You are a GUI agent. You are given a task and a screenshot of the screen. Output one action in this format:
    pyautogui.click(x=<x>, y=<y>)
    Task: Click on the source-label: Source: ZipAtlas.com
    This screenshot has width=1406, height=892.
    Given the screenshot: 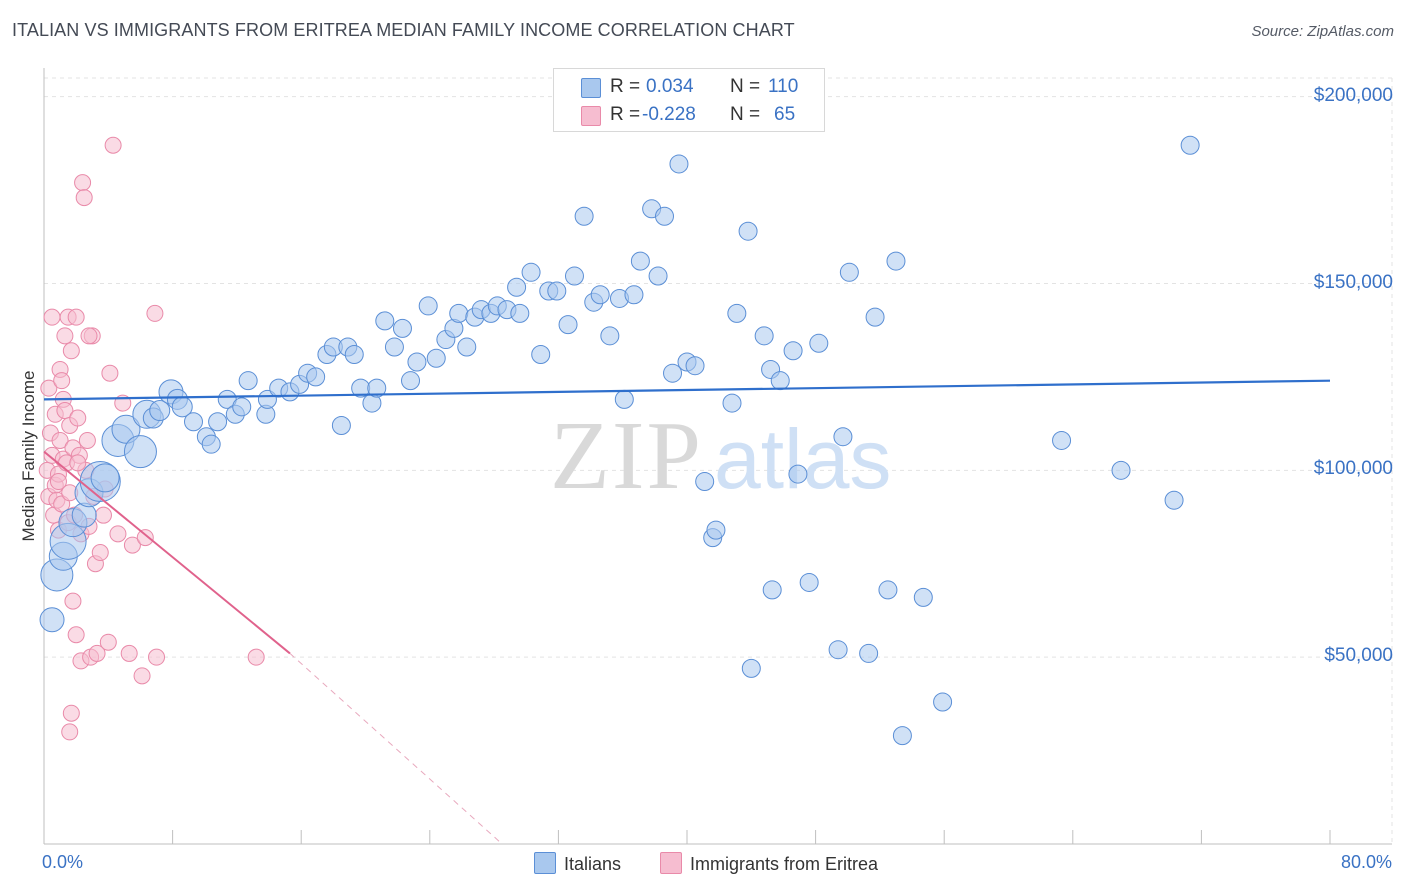 What is the action you would take?
    pyautogui.click(x=1322, y=31)
    